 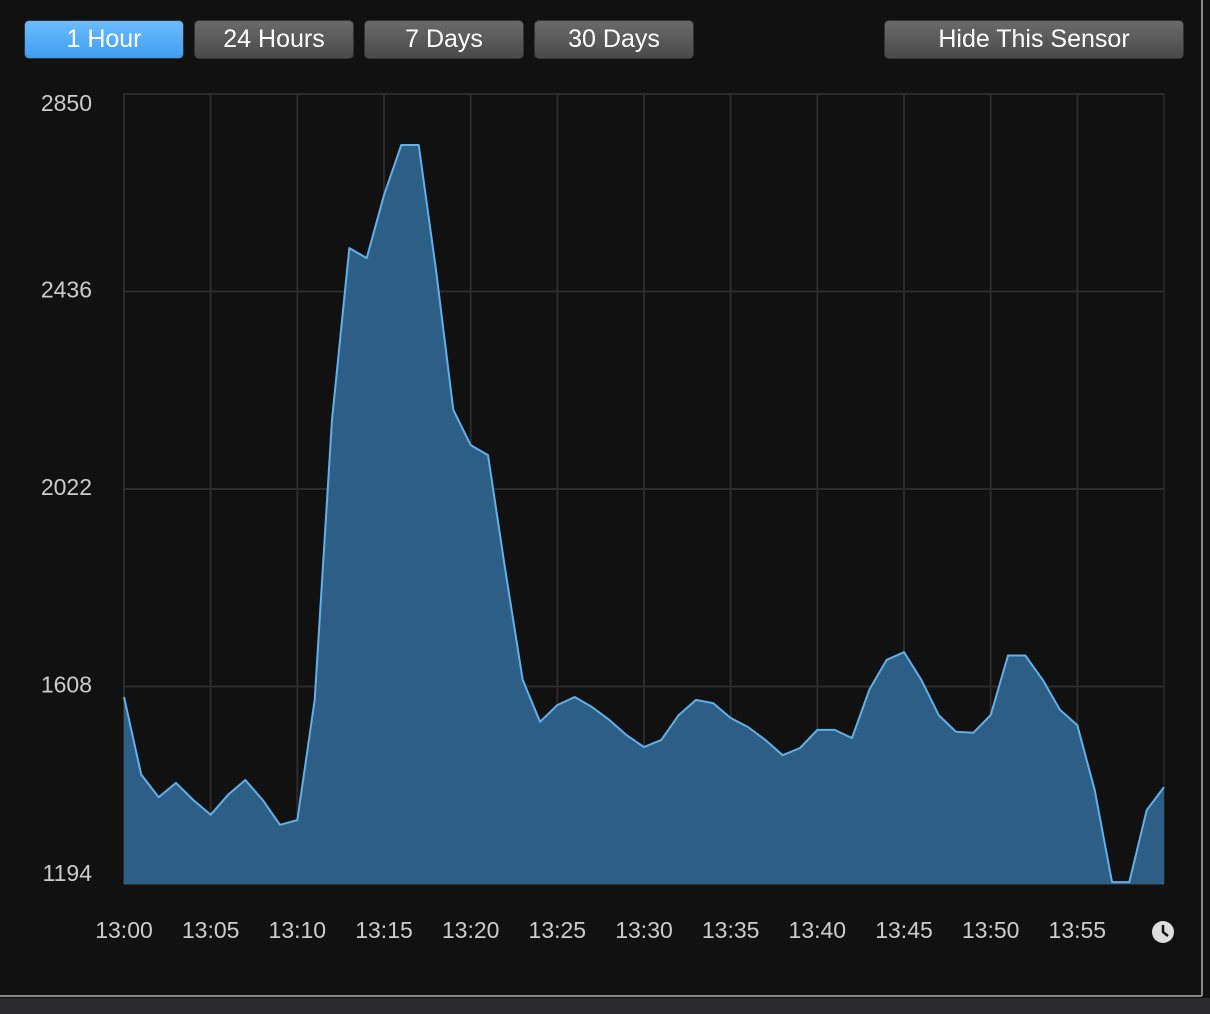 I want to click on y-tick-label: 2022, so click(x=66, y=487).